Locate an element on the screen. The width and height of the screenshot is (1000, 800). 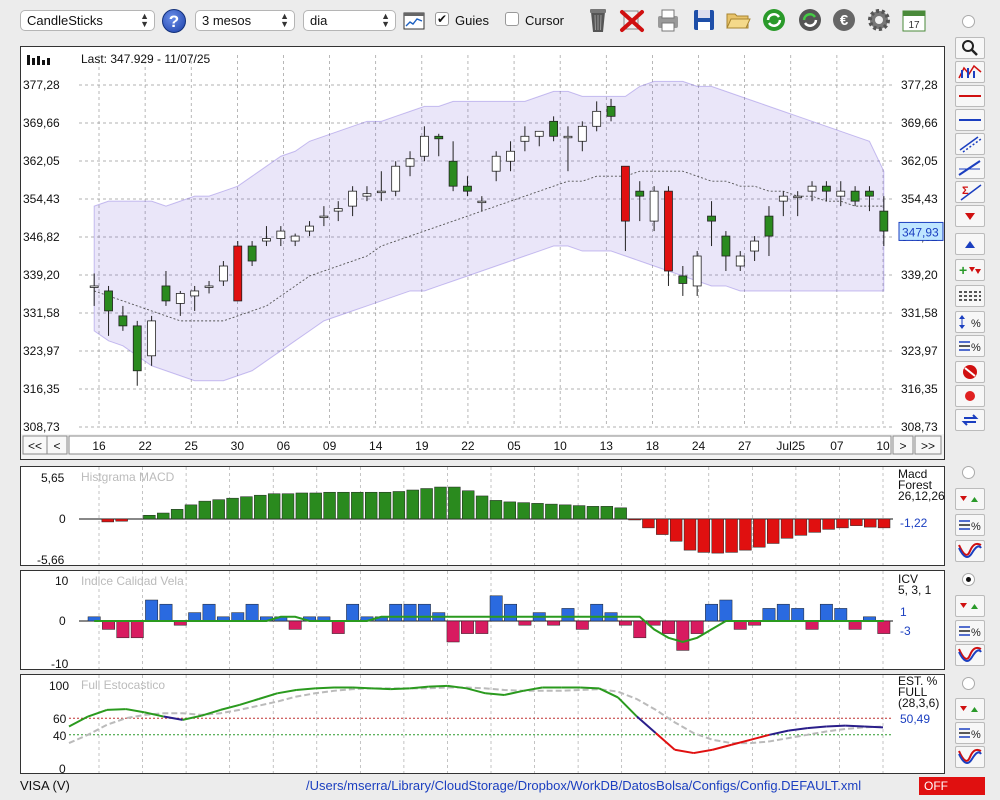
next-page-button-label: > is located at coordinates (902, 446).